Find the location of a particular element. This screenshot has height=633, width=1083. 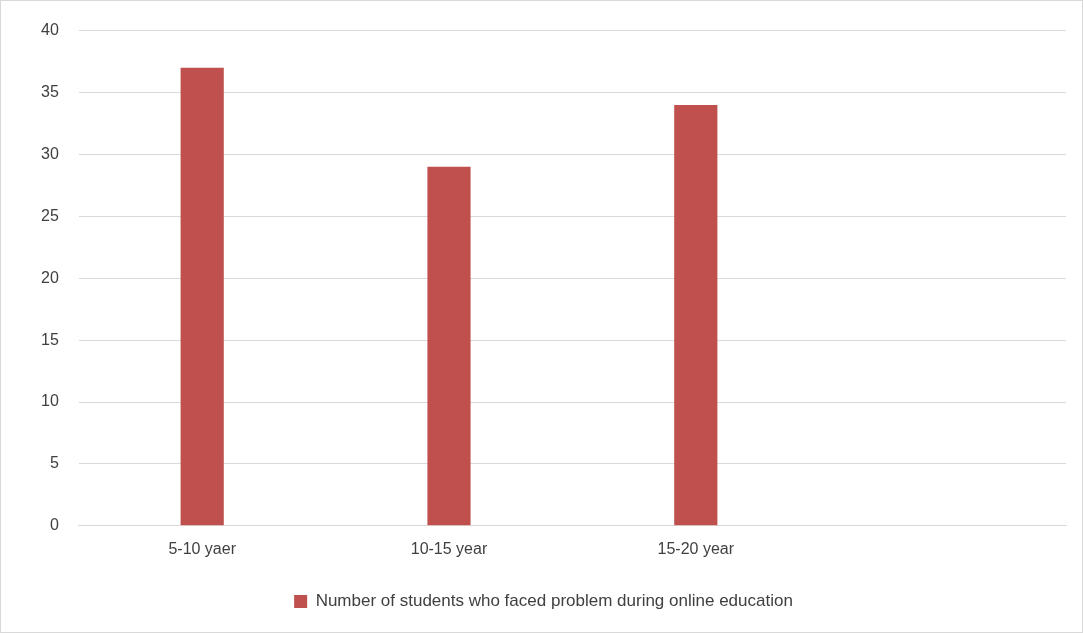

x-tick-label: 10-15 year is located at coordinates (449, 548).